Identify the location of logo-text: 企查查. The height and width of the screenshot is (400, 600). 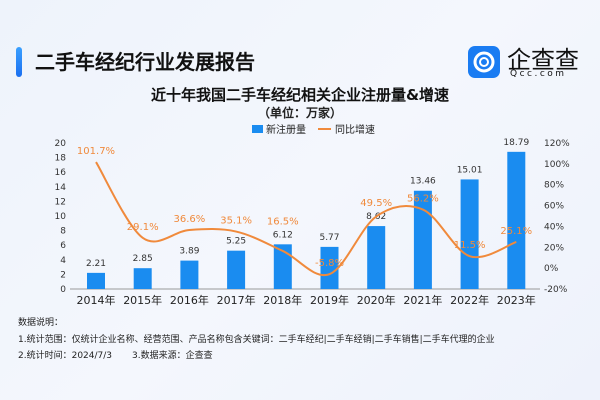
(543, 60).